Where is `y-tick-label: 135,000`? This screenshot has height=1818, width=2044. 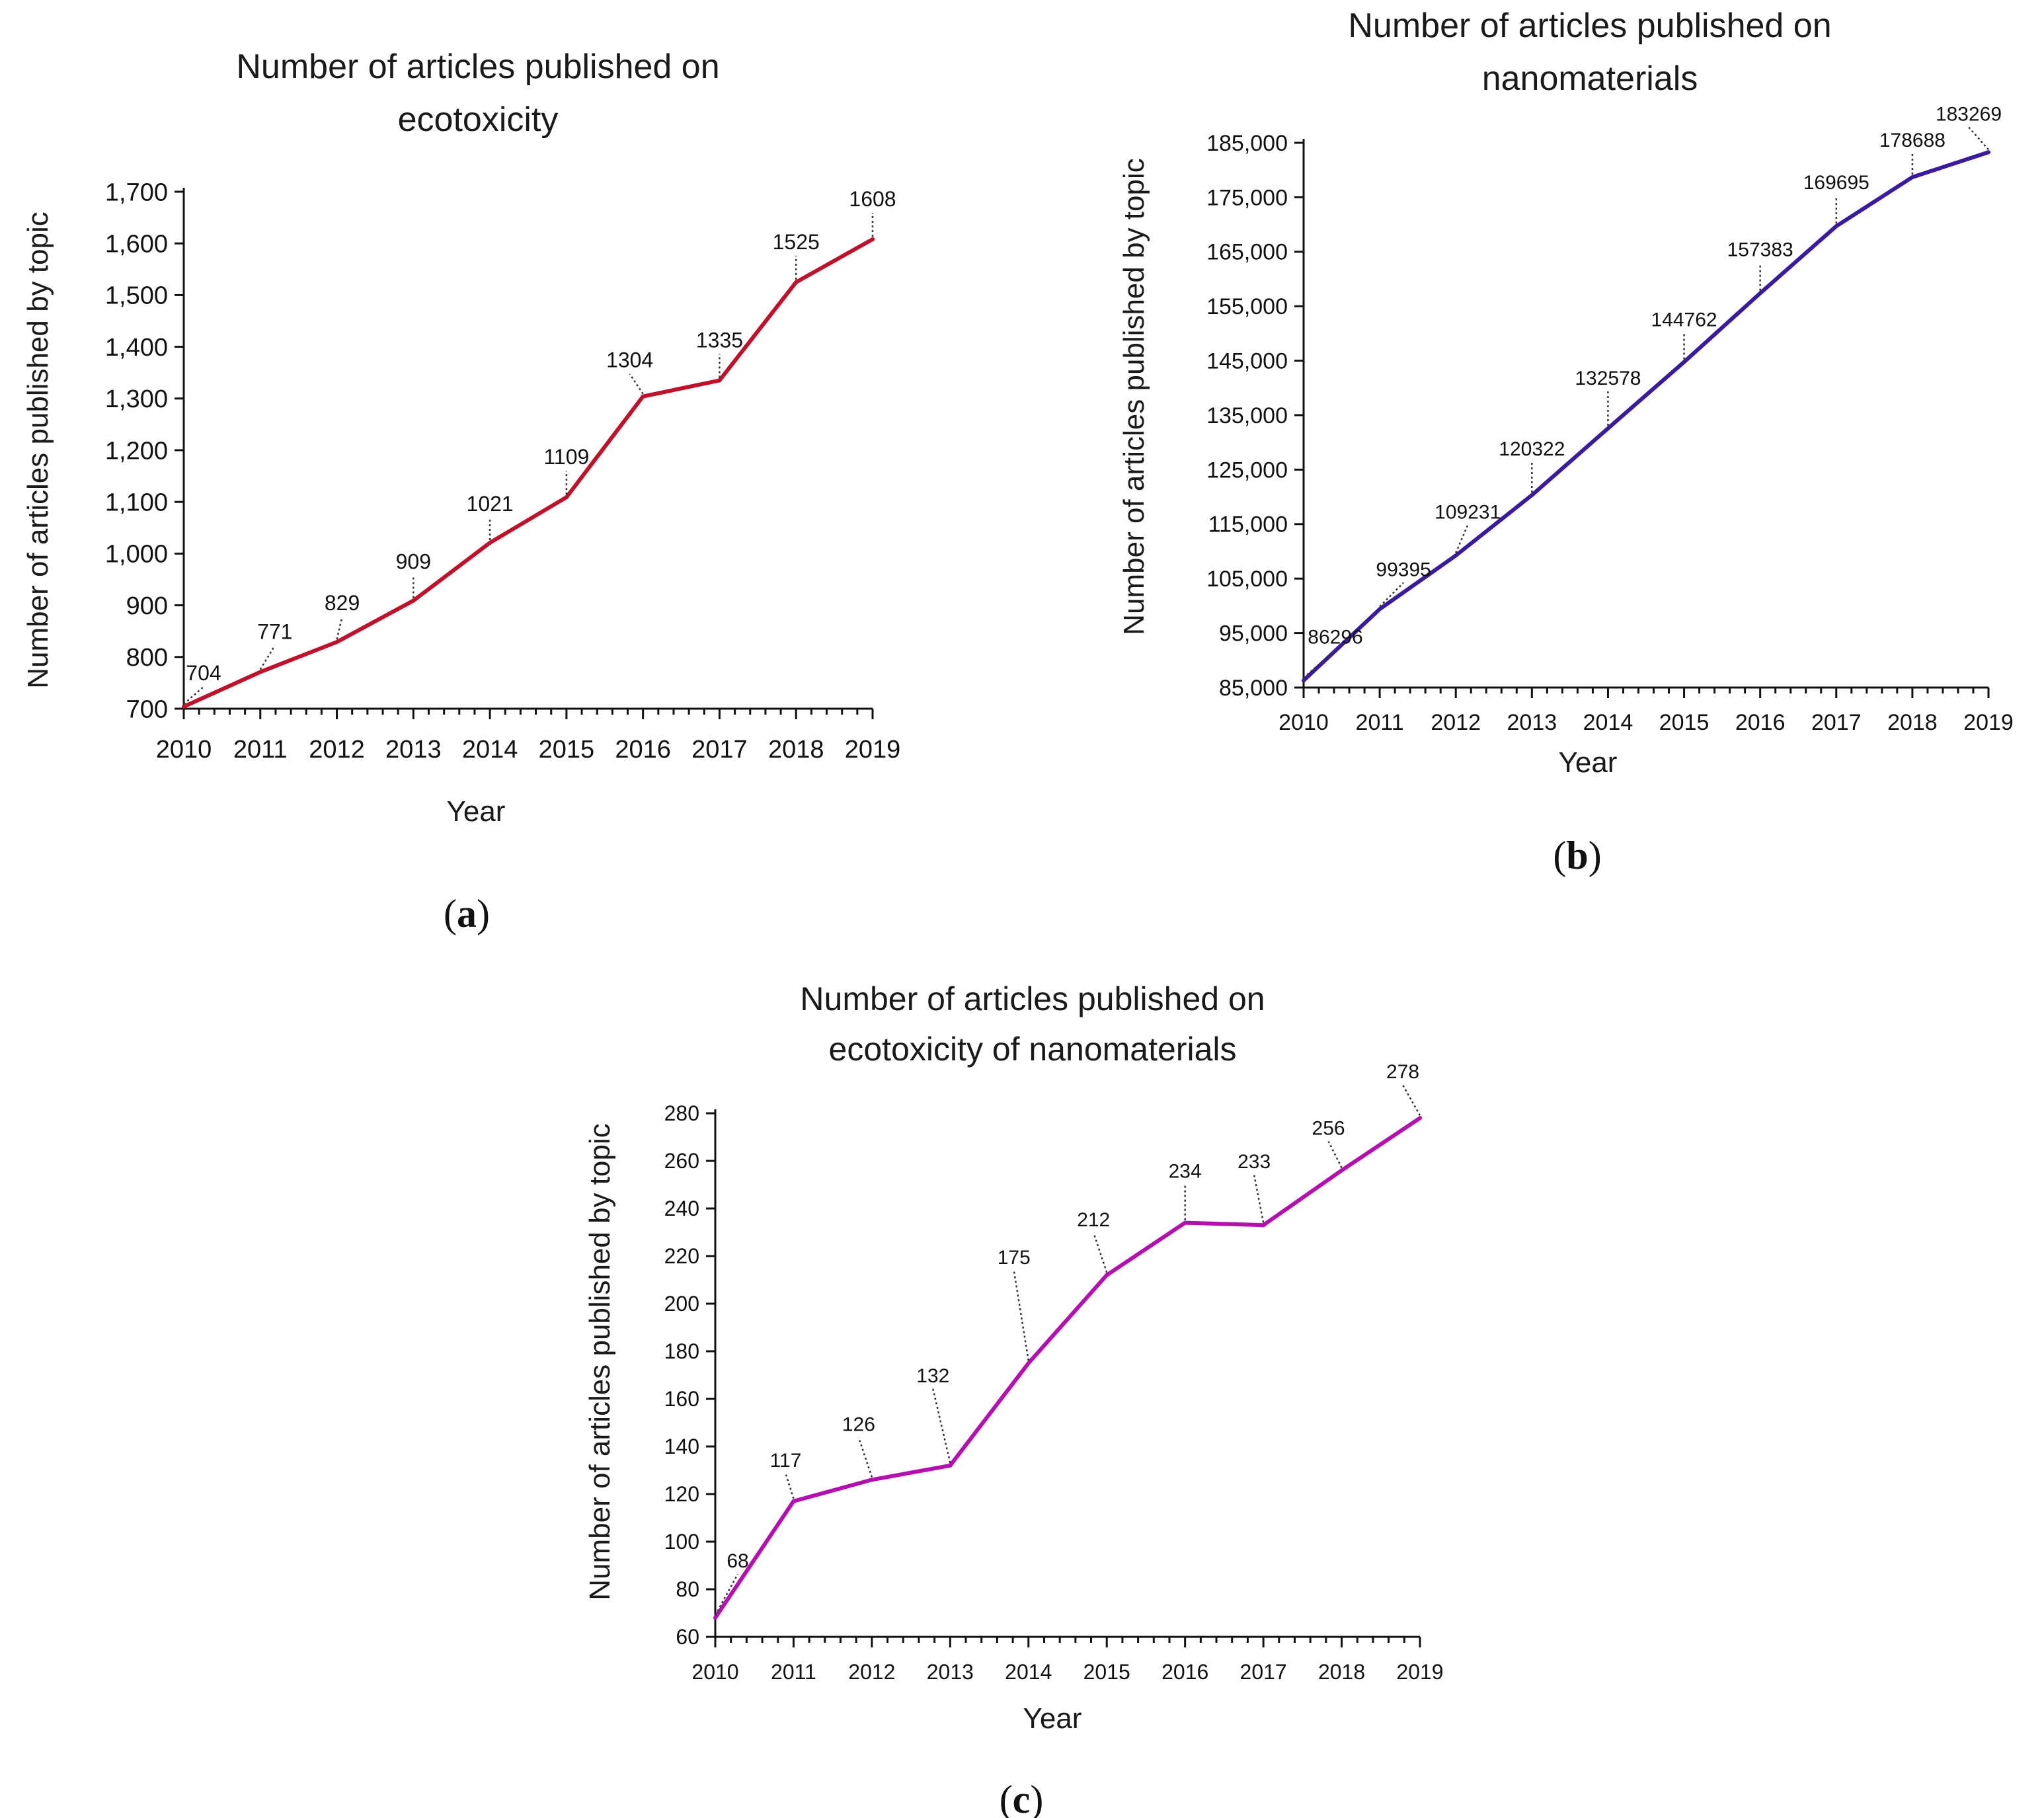
y-tick-label: 135,000 is located at coordinates (1247, 415).